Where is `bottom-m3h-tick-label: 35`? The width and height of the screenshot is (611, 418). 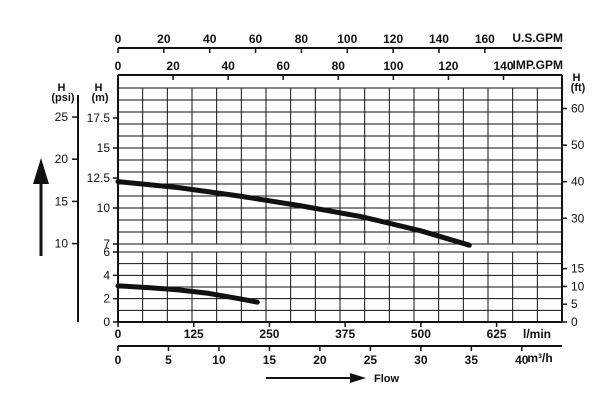 bottom-m3h-tick-label: 35 is located at coordinates (472, 360).